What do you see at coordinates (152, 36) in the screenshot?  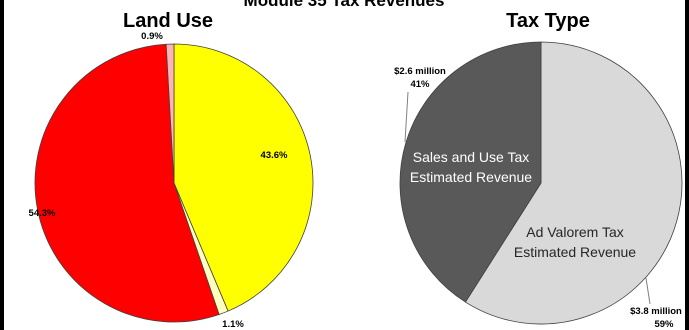 I see `land-use-label-pink: 0.9%` at bounding box center [152, 36].